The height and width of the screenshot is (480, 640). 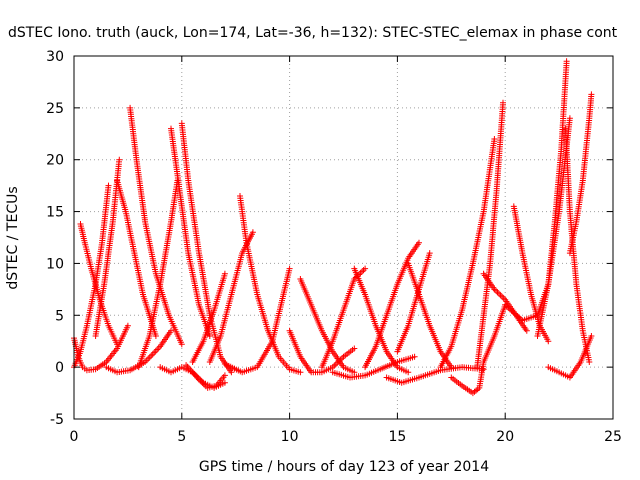 What do you see at coordinates (55, 161) in the screenshot?
I see `y-tick-label: 20` at bounding box center [55, 161].